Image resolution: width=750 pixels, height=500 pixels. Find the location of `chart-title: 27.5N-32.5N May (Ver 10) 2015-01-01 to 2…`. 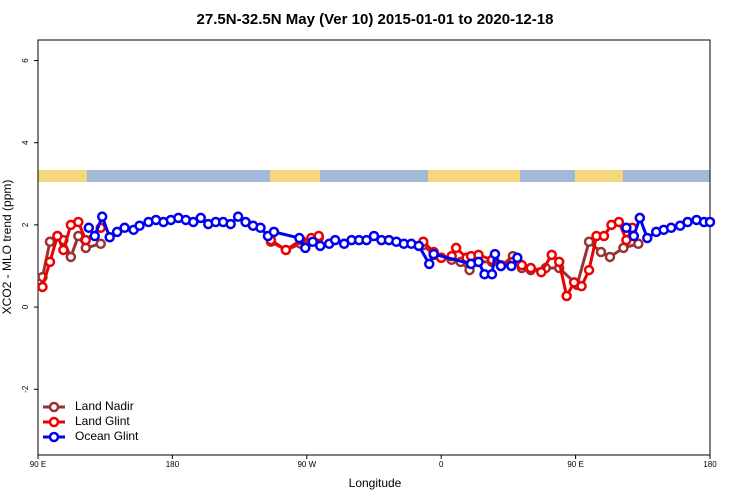

chart-title: 27.5N-32.5N May (Ver 10) 2015-01-01 to 2… is located at coordinates (375, 19).